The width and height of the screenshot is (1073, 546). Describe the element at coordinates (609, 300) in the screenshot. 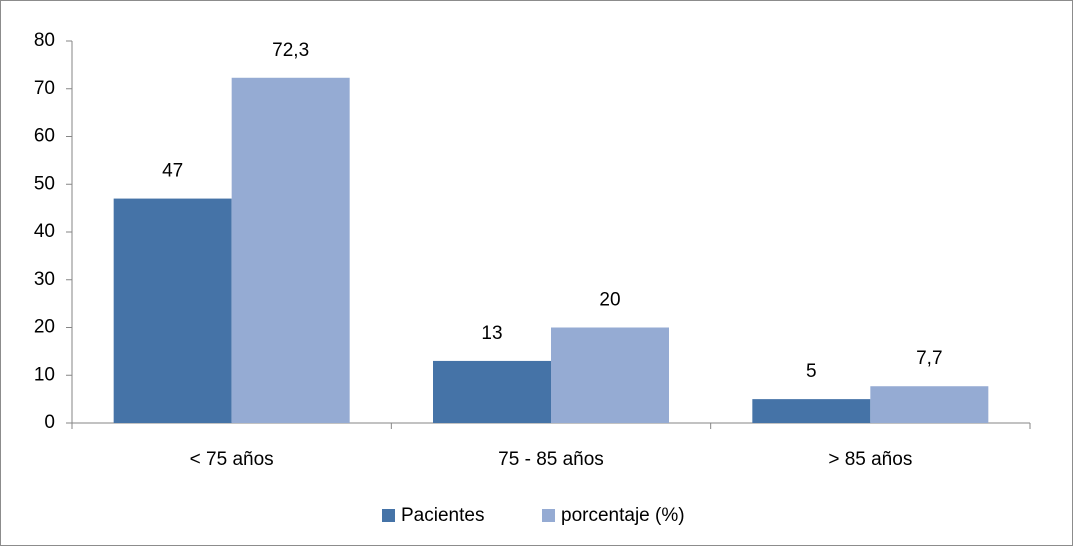

I see `value-label: 20` at that location.